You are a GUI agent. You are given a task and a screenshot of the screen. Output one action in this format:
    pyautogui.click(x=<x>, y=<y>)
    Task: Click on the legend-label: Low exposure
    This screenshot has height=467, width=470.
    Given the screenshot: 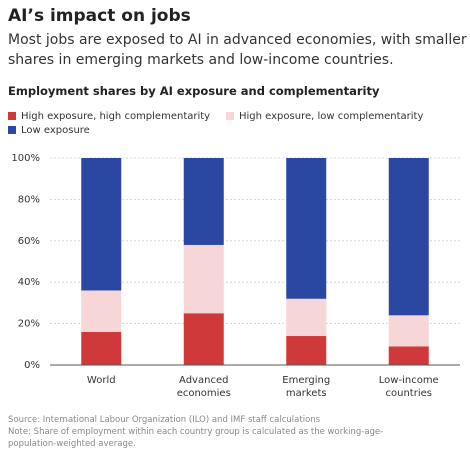 What is the action you would take?
    pyautogui.click(x=55, y=130)
    